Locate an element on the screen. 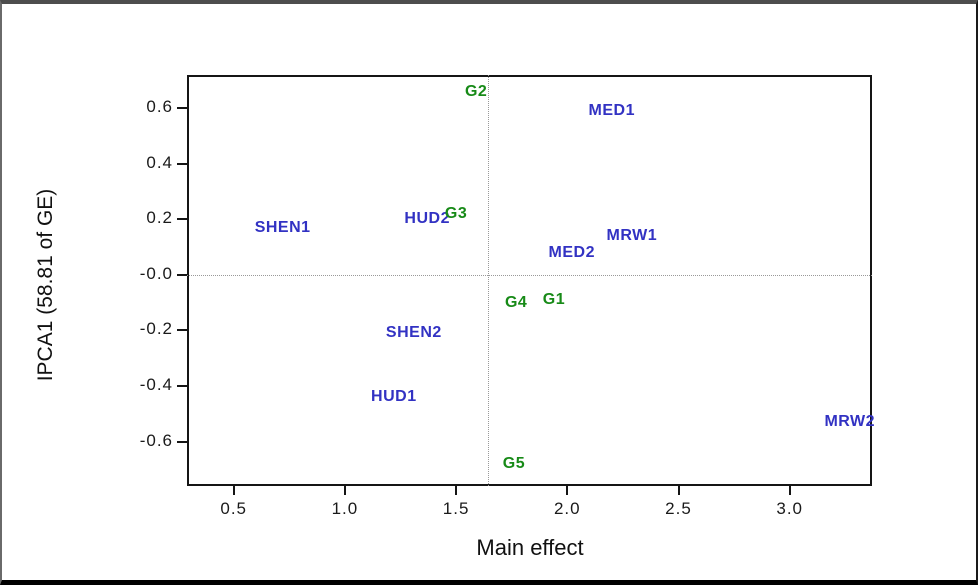  y-tick-label: 0.6 is located at coordinates (159, 107).